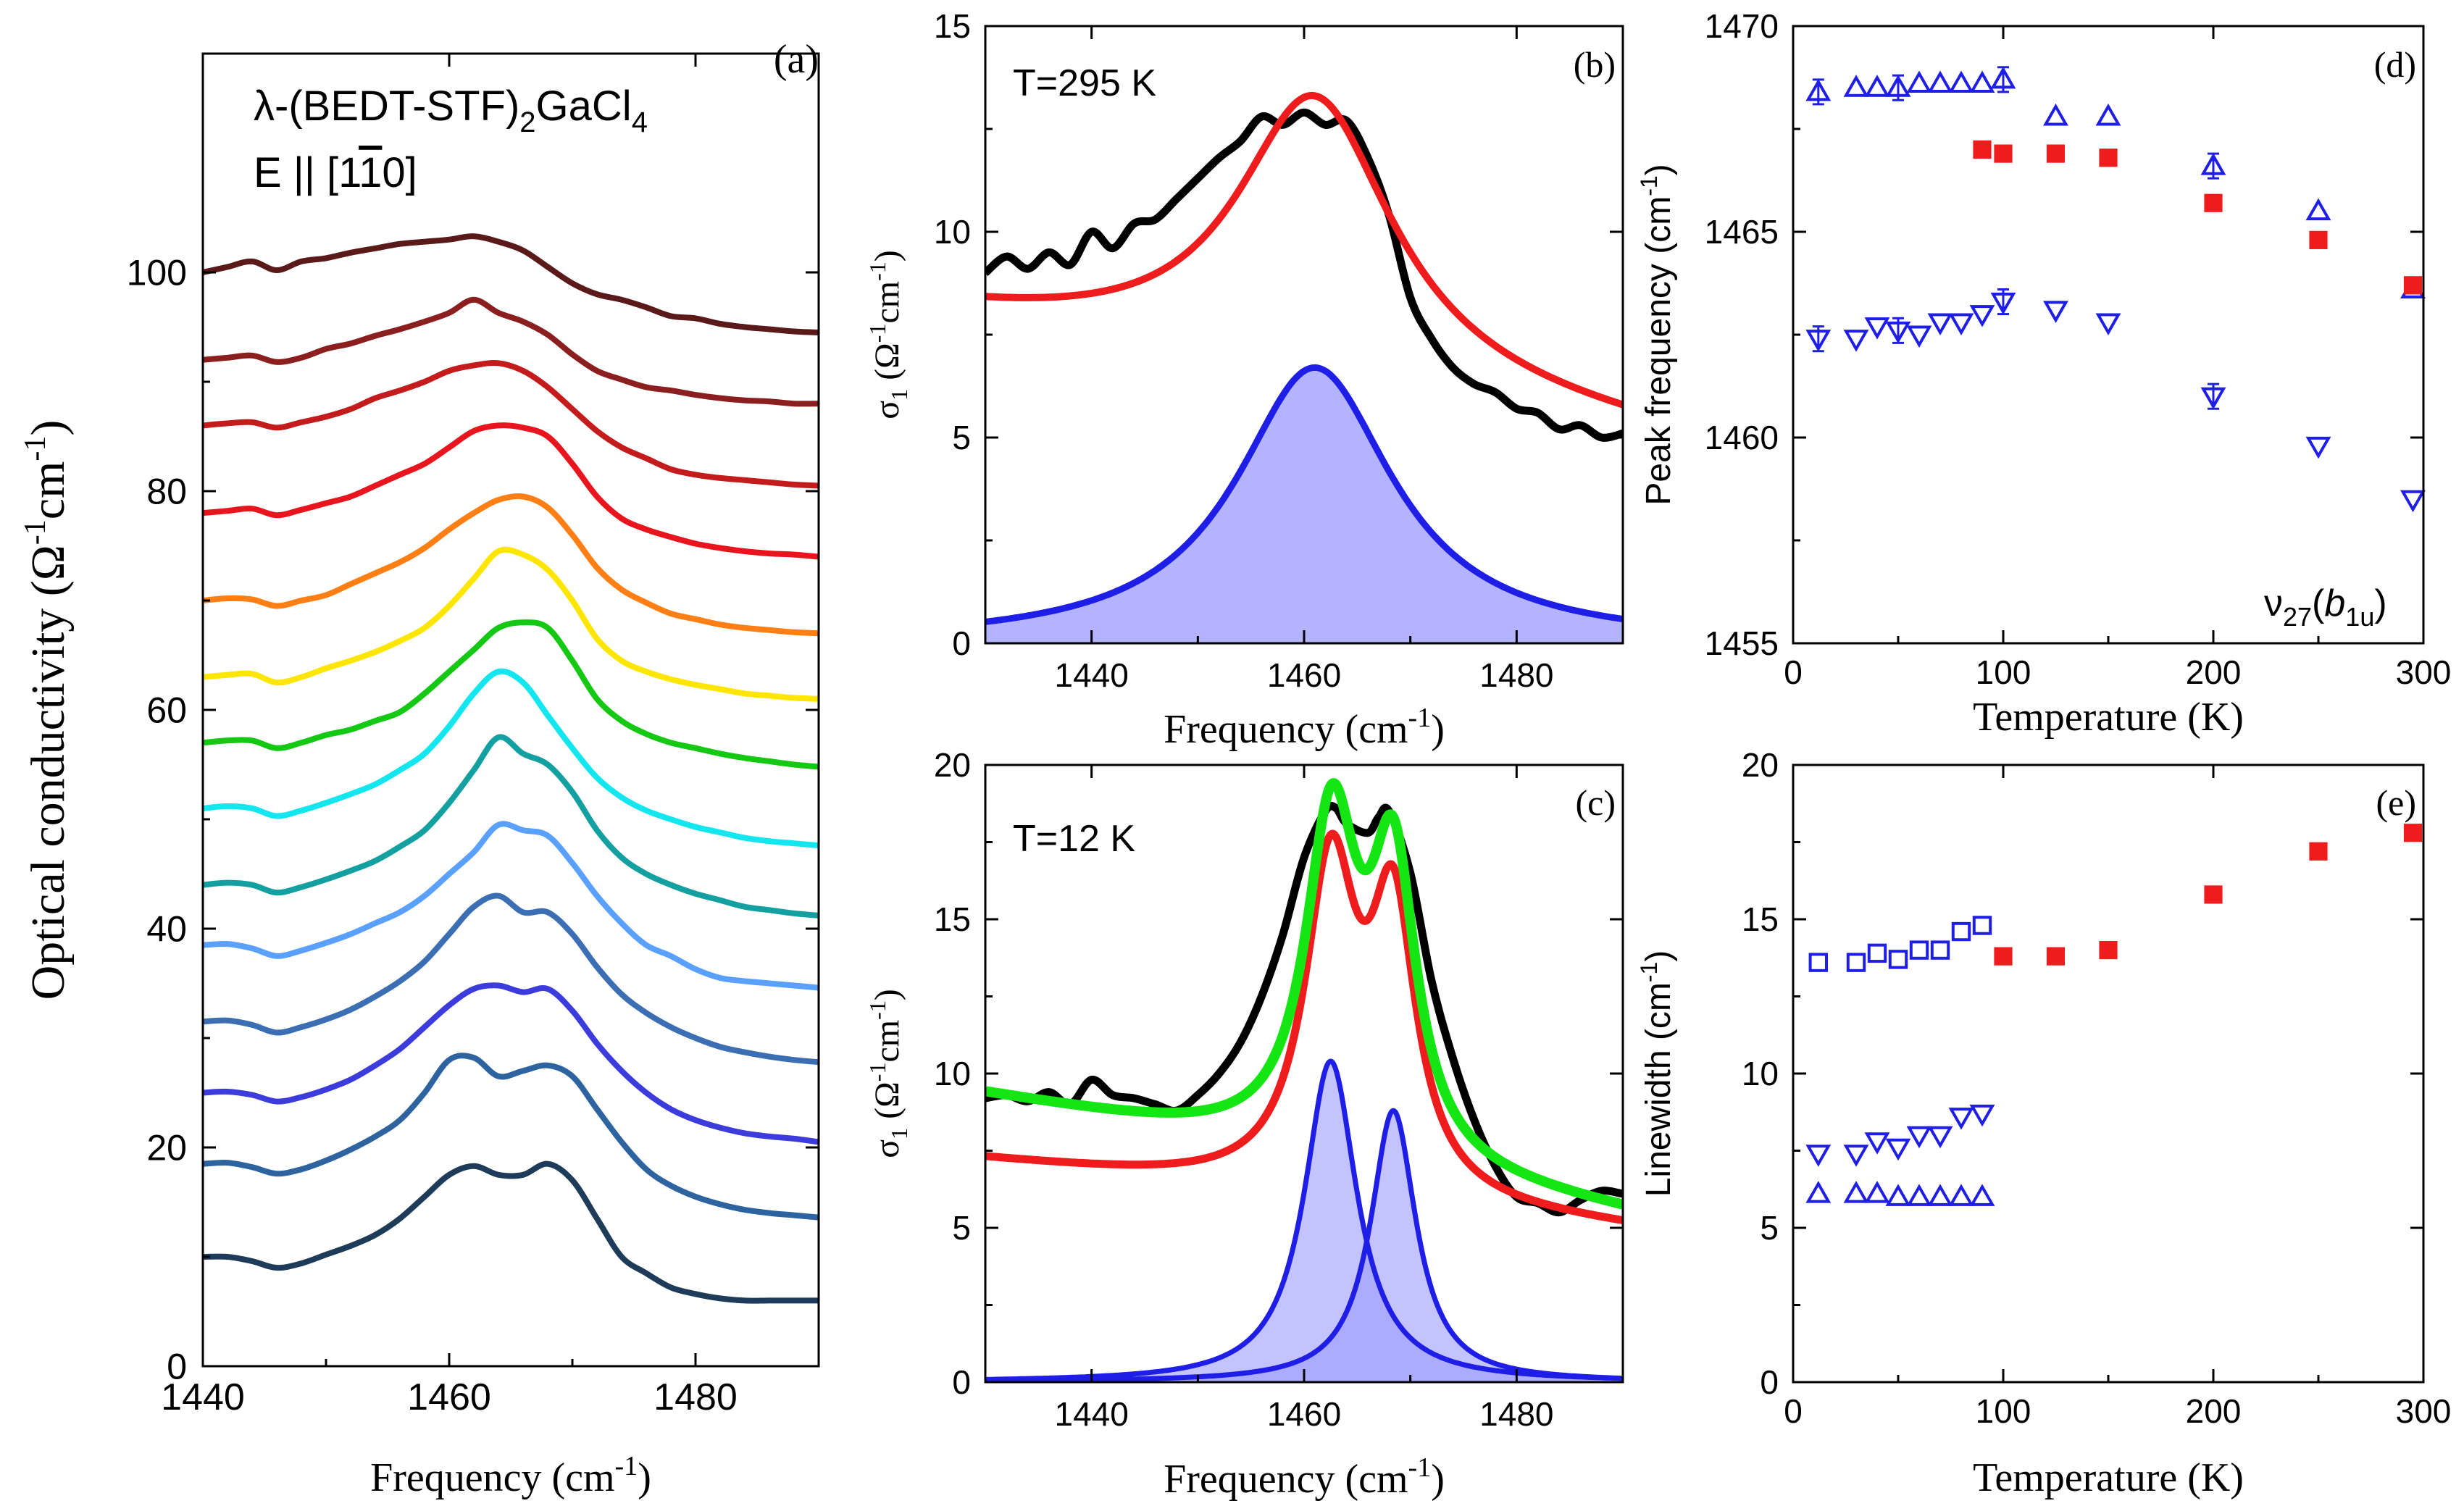 The image size is (2464, 1506). I want to click on fit-line, so click(1304, 1026).